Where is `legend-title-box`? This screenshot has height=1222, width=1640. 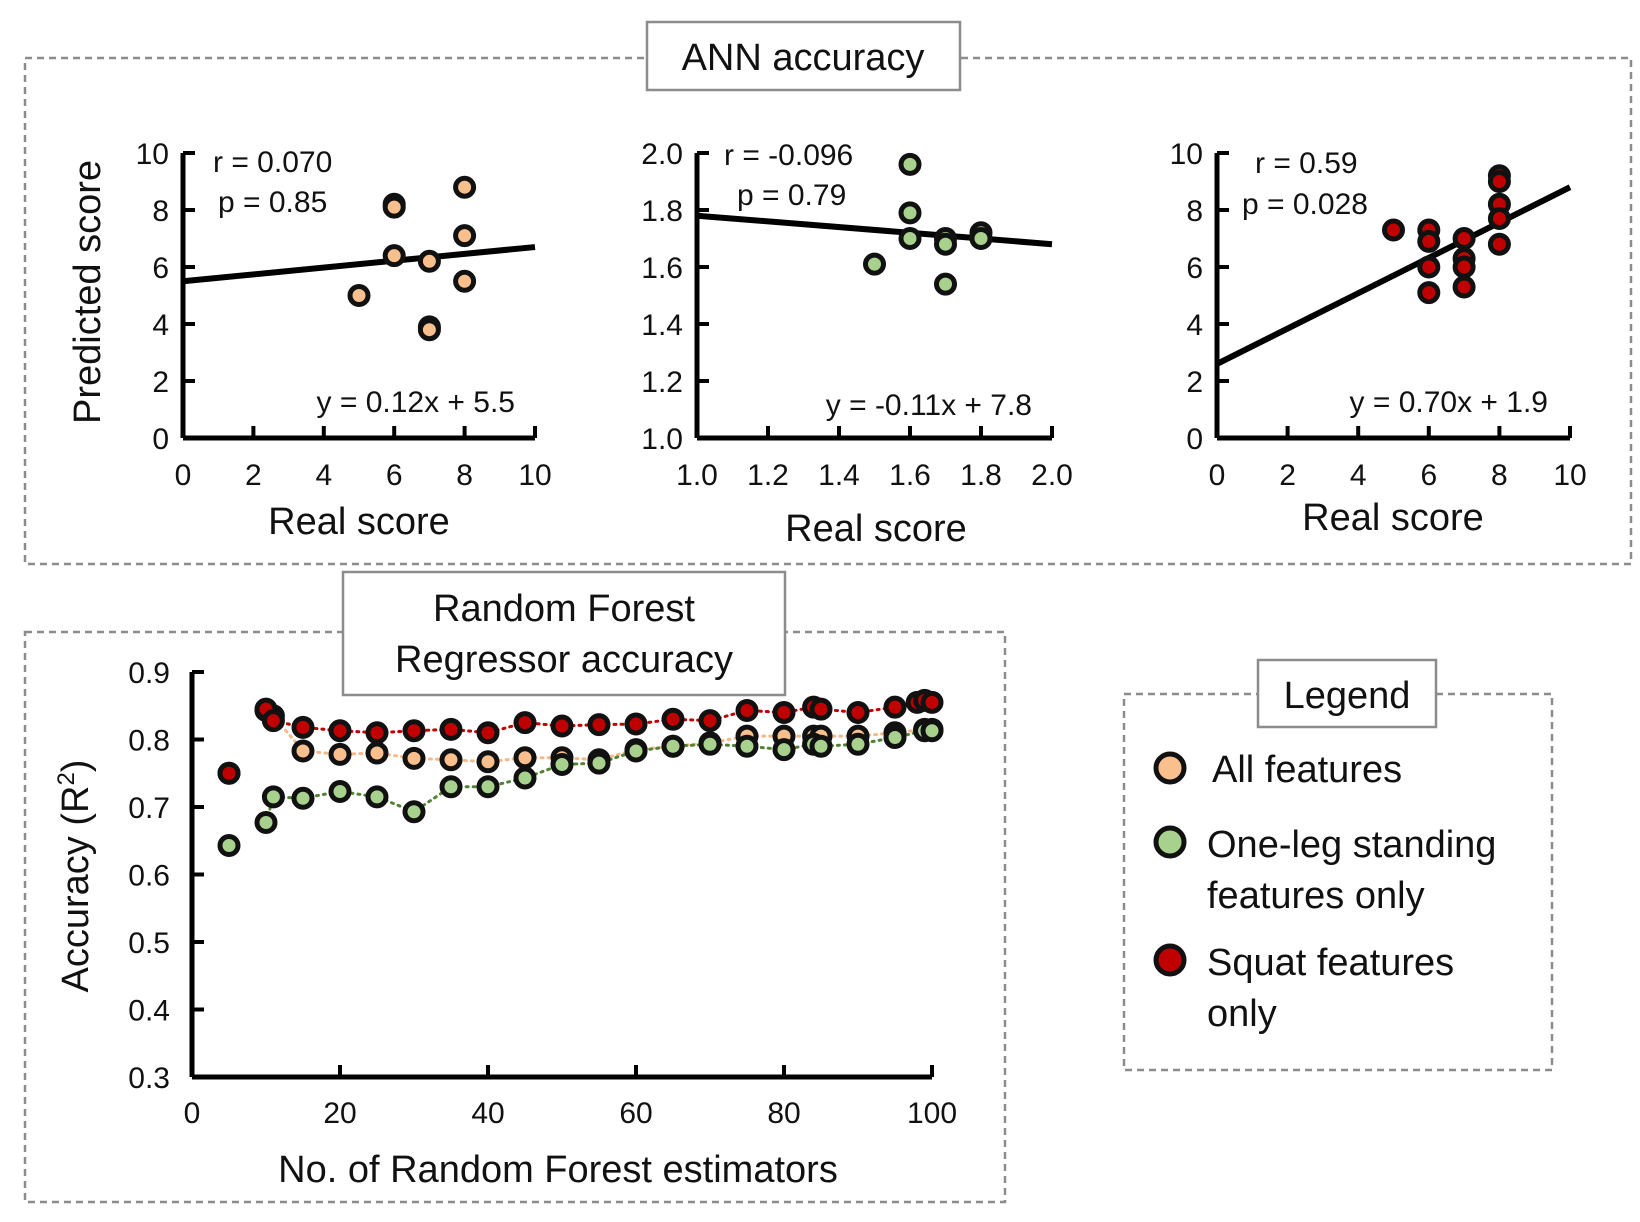
legend-title-box is located at coordinates (1347, 693).